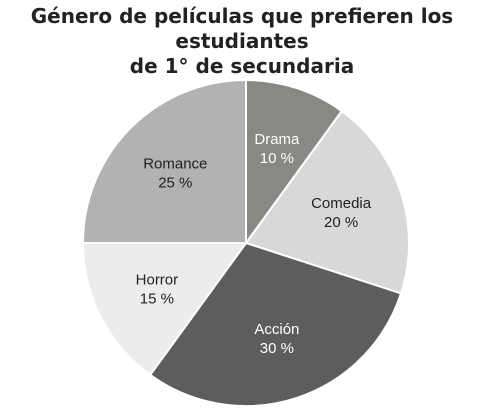 Image resolution: width=484 pixels, height=412 pixels. Describe the element at coordinates (277, 348) in the screenshot. I see `slice-value-accion: 30 %` at that location.